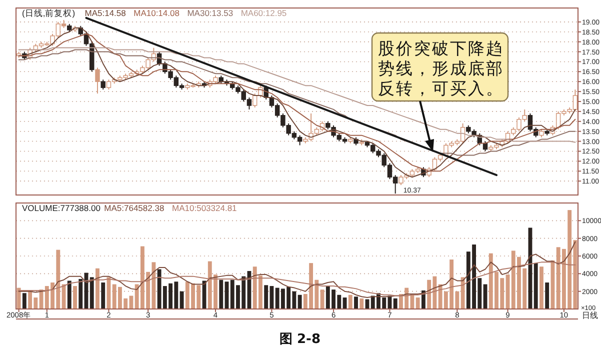  Describe the element at coordinates (134, 208) in the screenshot. I see `text: MA5:764582.38` at that location.